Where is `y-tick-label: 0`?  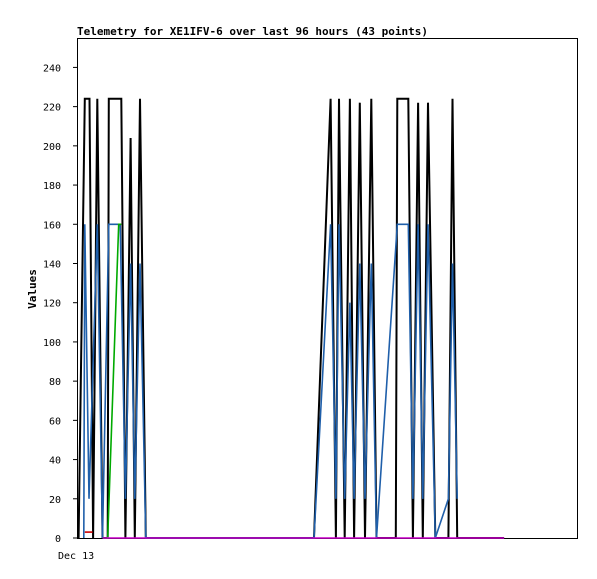
y-tick-label: 0 is located at coordinates (58, 539).